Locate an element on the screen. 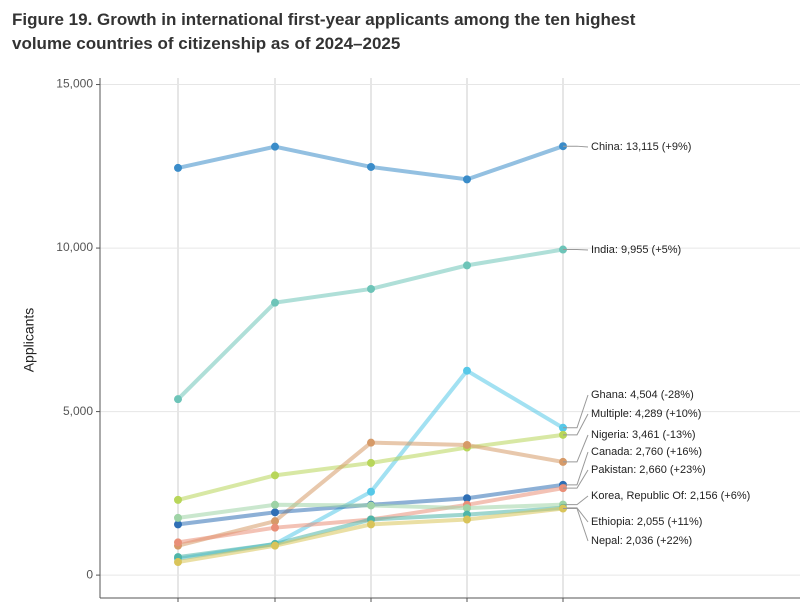  y-tick-label: 0 is located at coordinates (89, 574).